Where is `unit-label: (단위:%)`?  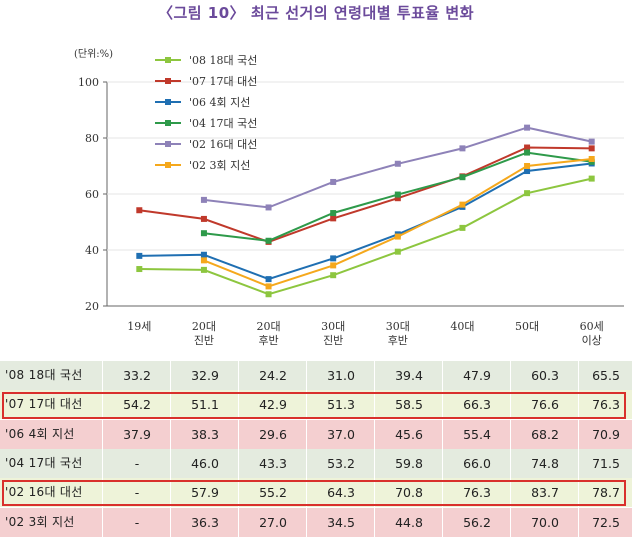 unit-label: (단위:%) is located at coordinates (93, 53).